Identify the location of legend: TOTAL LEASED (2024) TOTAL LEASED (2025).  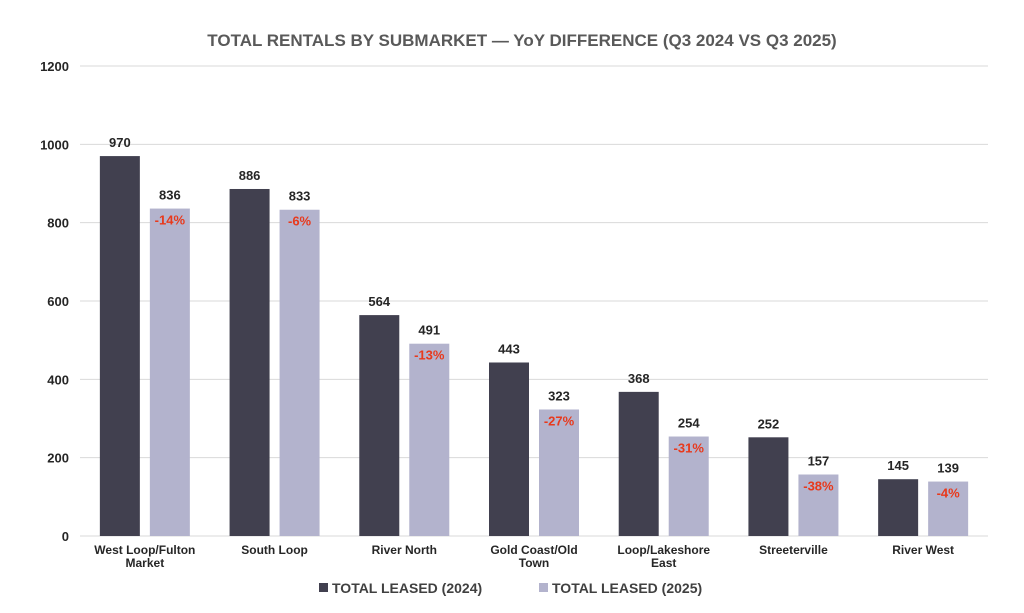
(510, 588).